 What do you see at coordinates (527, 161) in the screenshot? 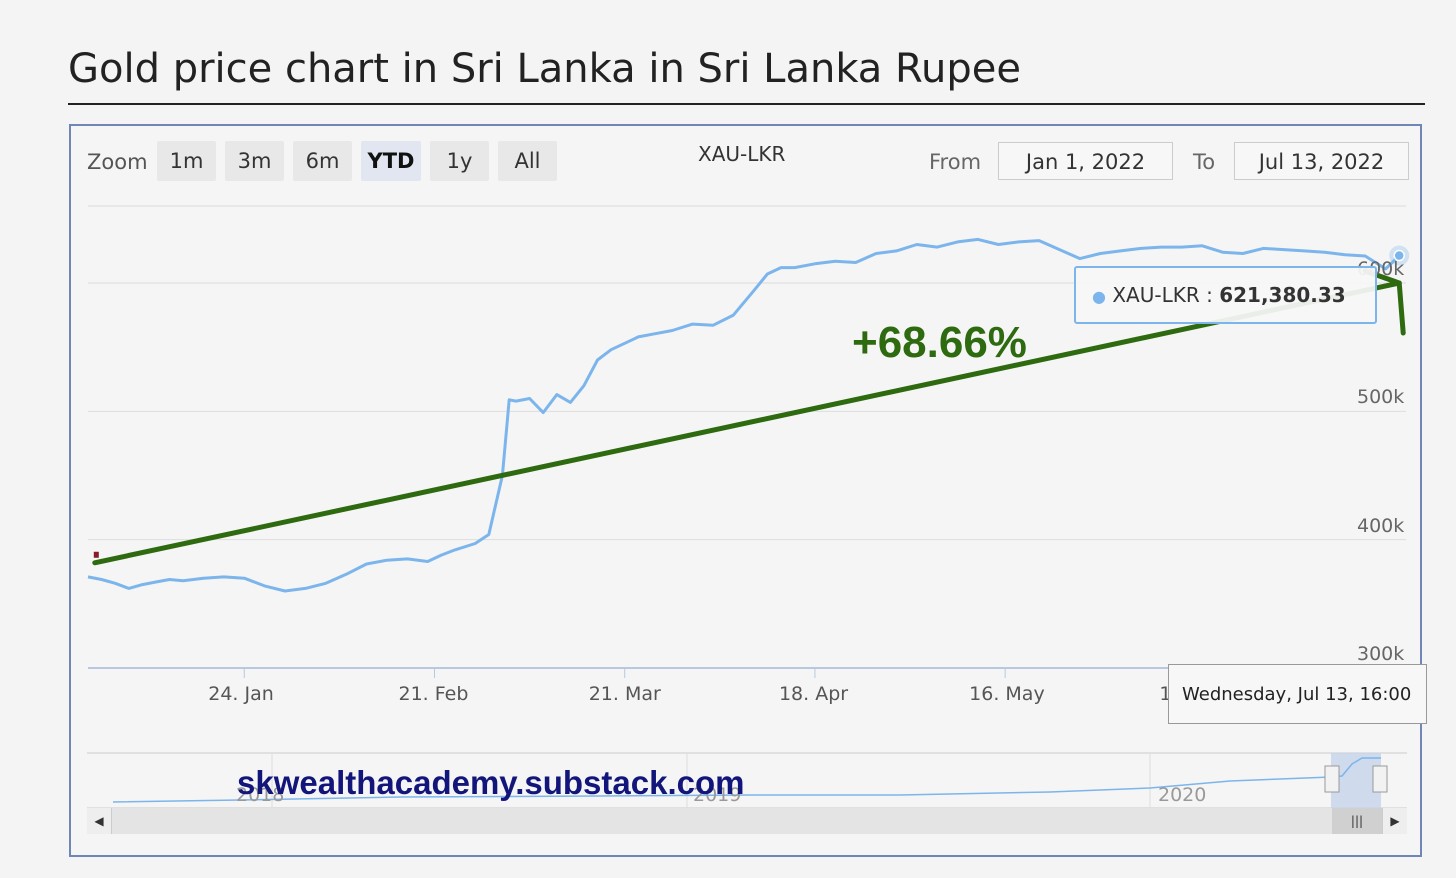
I see `zoom-all-button: All` at bounding box center [527, 161].